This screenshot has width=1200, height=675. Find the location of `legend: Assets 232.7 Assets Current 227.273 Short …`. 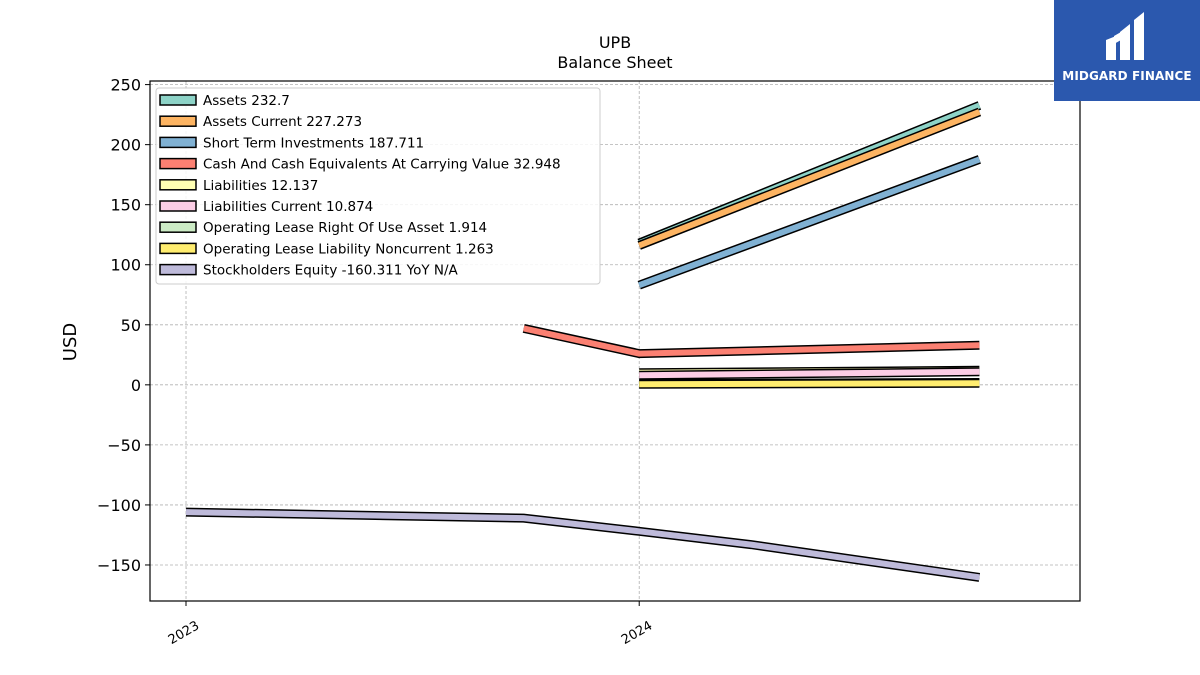

legend: Assets 232.7 Assets Current 227.273 Short … is located at coordinates (378, 186).